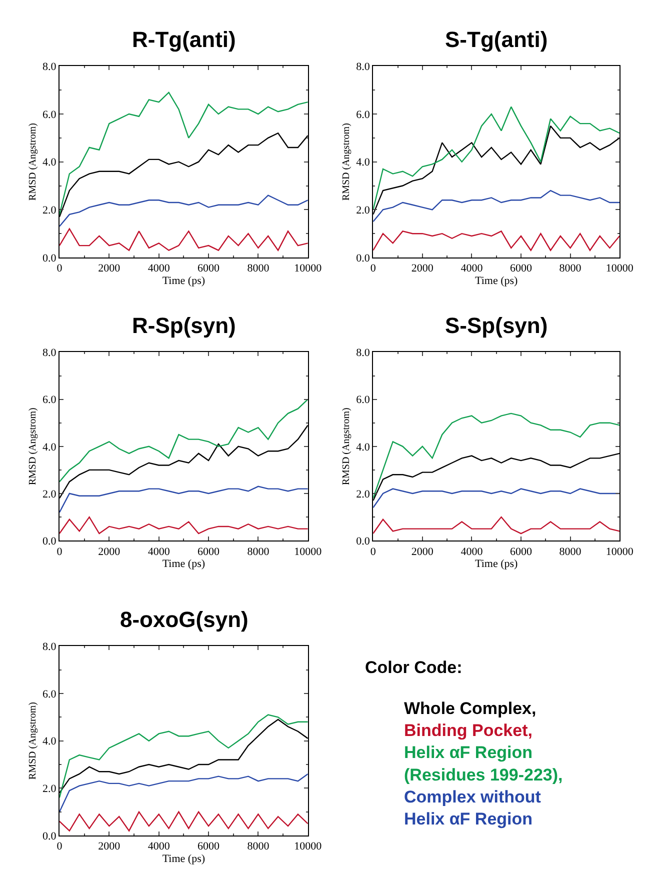 This screenshot has height=880, width=655. Describe the element at coordinates (473, 807) in the screenshot. I see `text: Complex without Helix αF Region` at that location.